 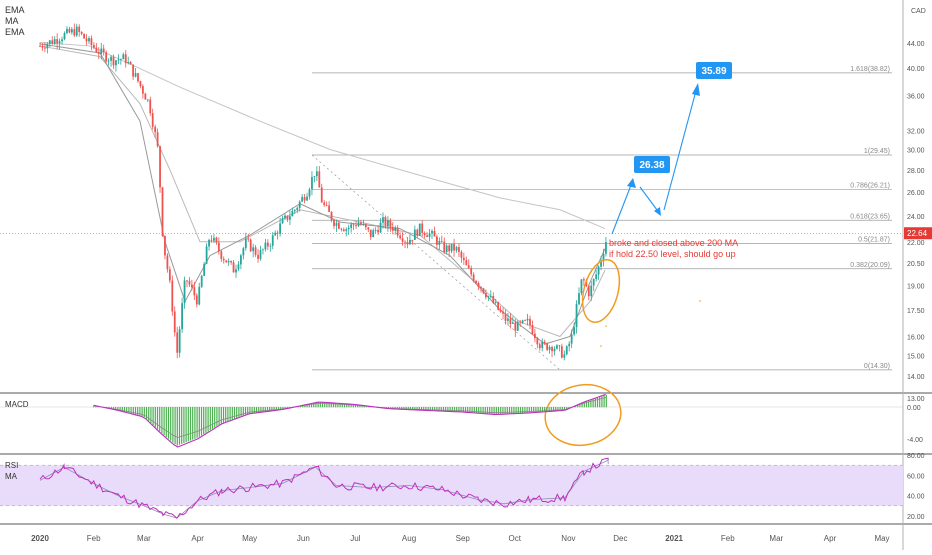 I want to click on price-tick-label: 14.00, so click(x=916, y=377).